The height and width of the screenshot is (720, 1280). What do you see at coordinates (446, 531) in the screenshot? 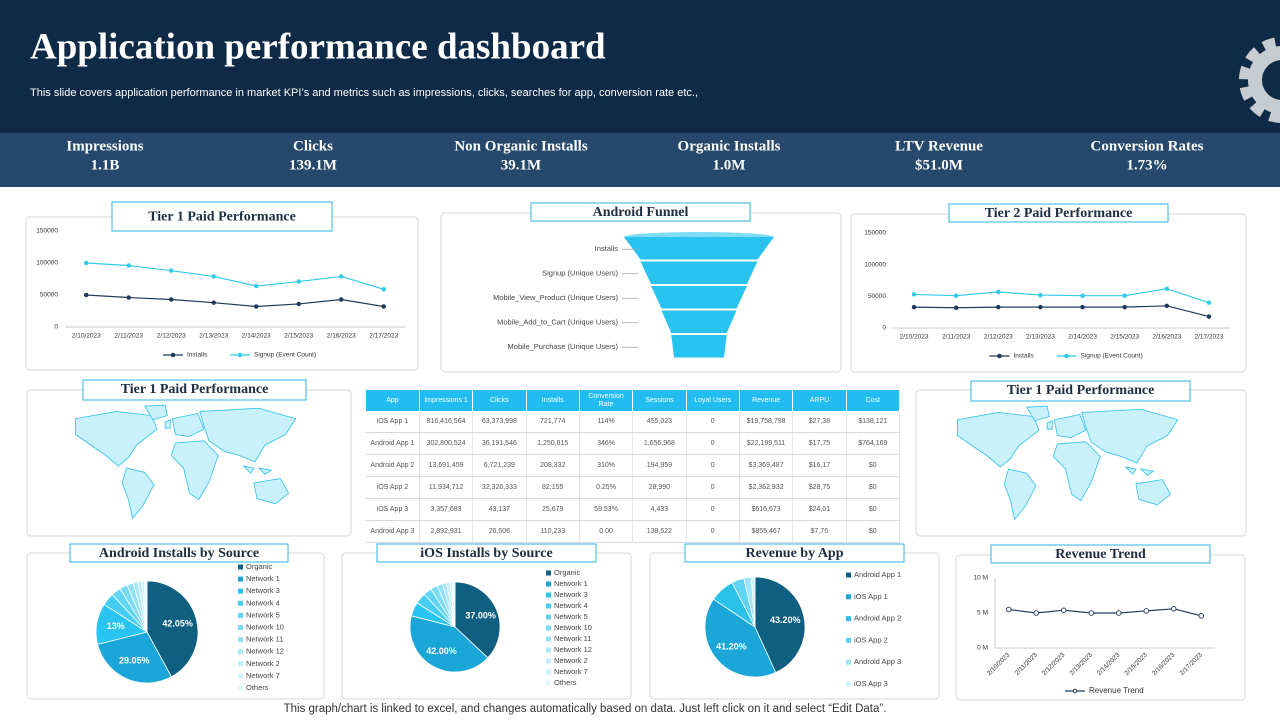
I see `table-cell: 2,892,931` at bounding box center [446, 531].